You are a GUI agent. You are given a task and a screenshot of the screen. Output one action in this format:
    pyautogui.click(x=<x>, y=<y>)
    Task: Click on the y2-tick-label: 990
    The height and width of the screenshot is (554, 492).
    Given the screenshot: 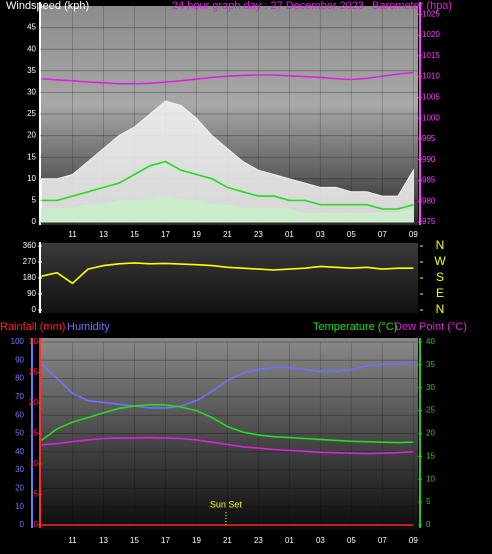 What is the action you would take?
    pyautogui.click(x=429, y=159)
    